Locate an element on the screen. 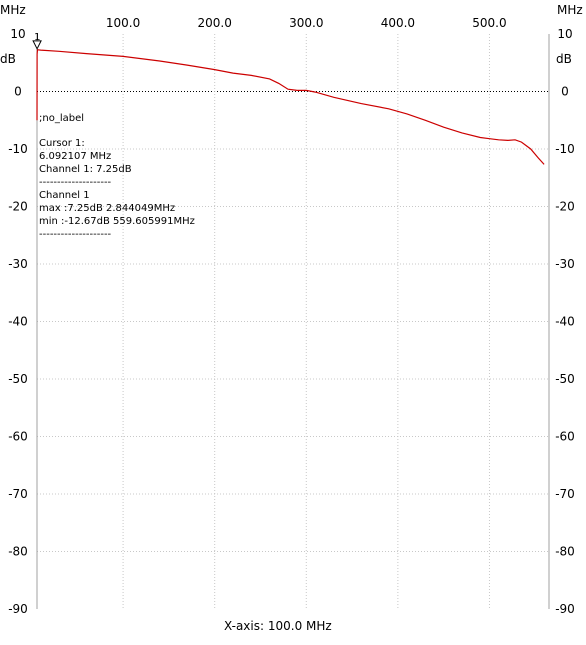 The height and width of the screenshot is (645, 586). y-tick-label-right: -50 is located at coordinates (565, 379).